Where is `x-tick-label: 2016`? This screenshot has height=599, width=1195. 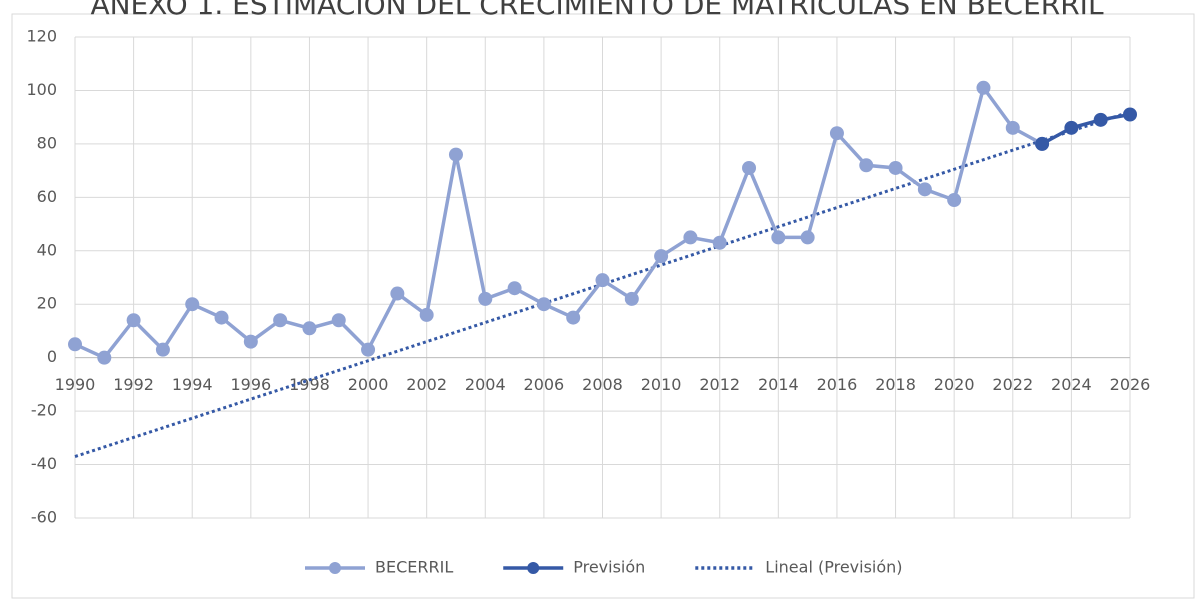
x-tick-label: 2016 is located at coordinates (837, 384).